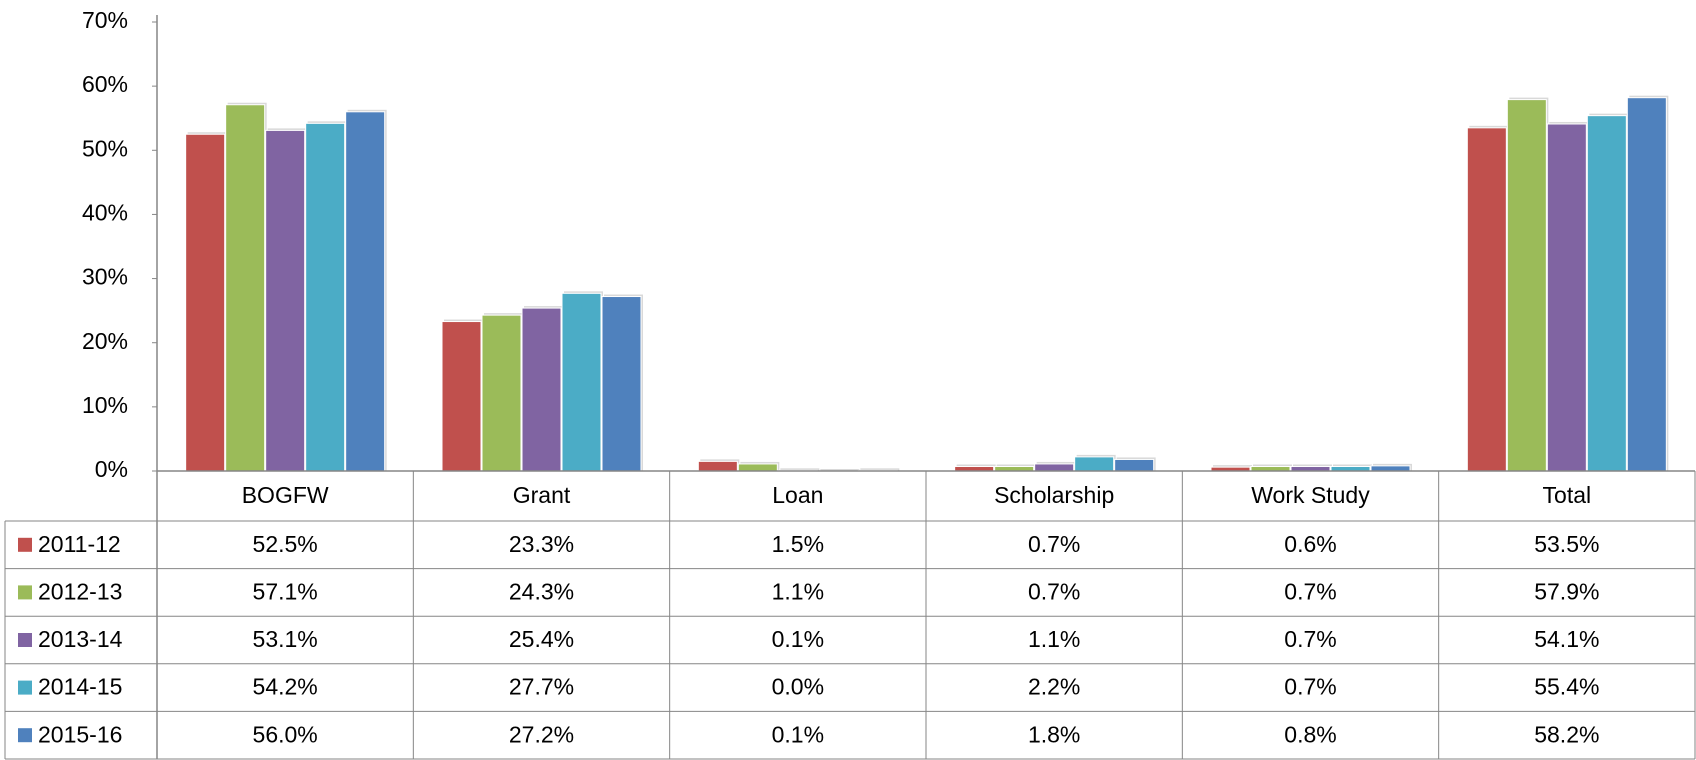  What do you see at coordinates (1566, 591) in the screenshot?
I see `table-cell: 57.9%` at bounding box center [1566, 591].